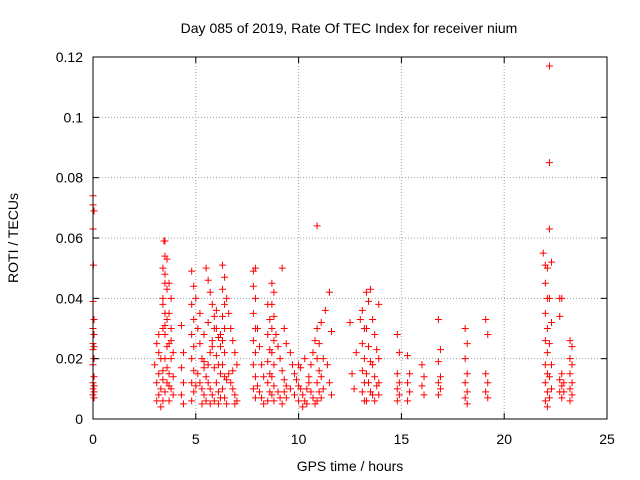 The height and width of the screenshot is (480, 640). What do you see at coordinates (402, 439) in the screenshot?
I see `x-tick-label: 15` at bounding box center [402, 439].